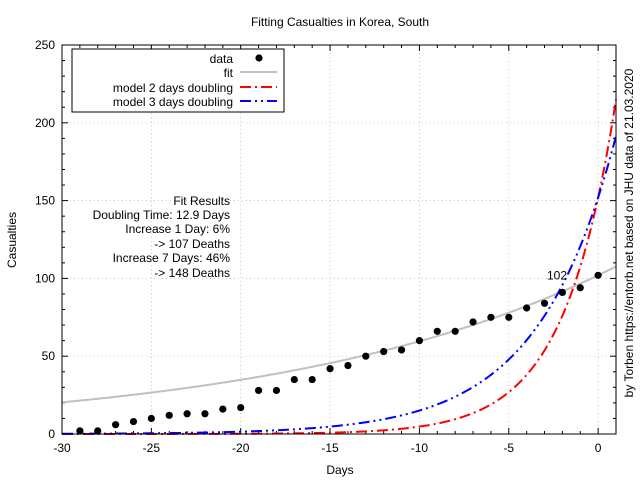  What do you see at coordinates (330, 448) in the screenshot?
I see `x-tick-label: -15` at bounding box center [330, 448].